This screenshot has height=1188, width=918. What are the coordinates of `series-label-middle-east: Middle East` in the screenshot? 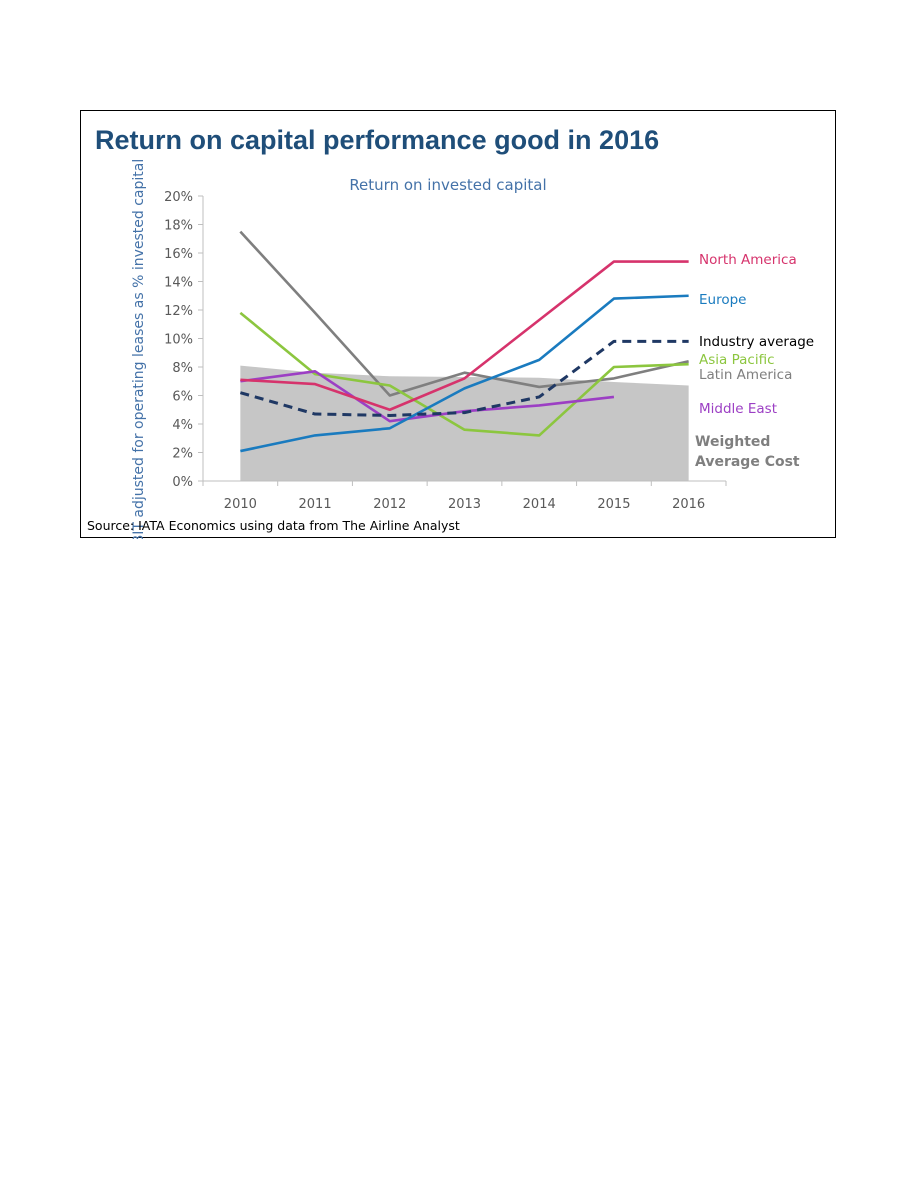 It's located at (738, 409).